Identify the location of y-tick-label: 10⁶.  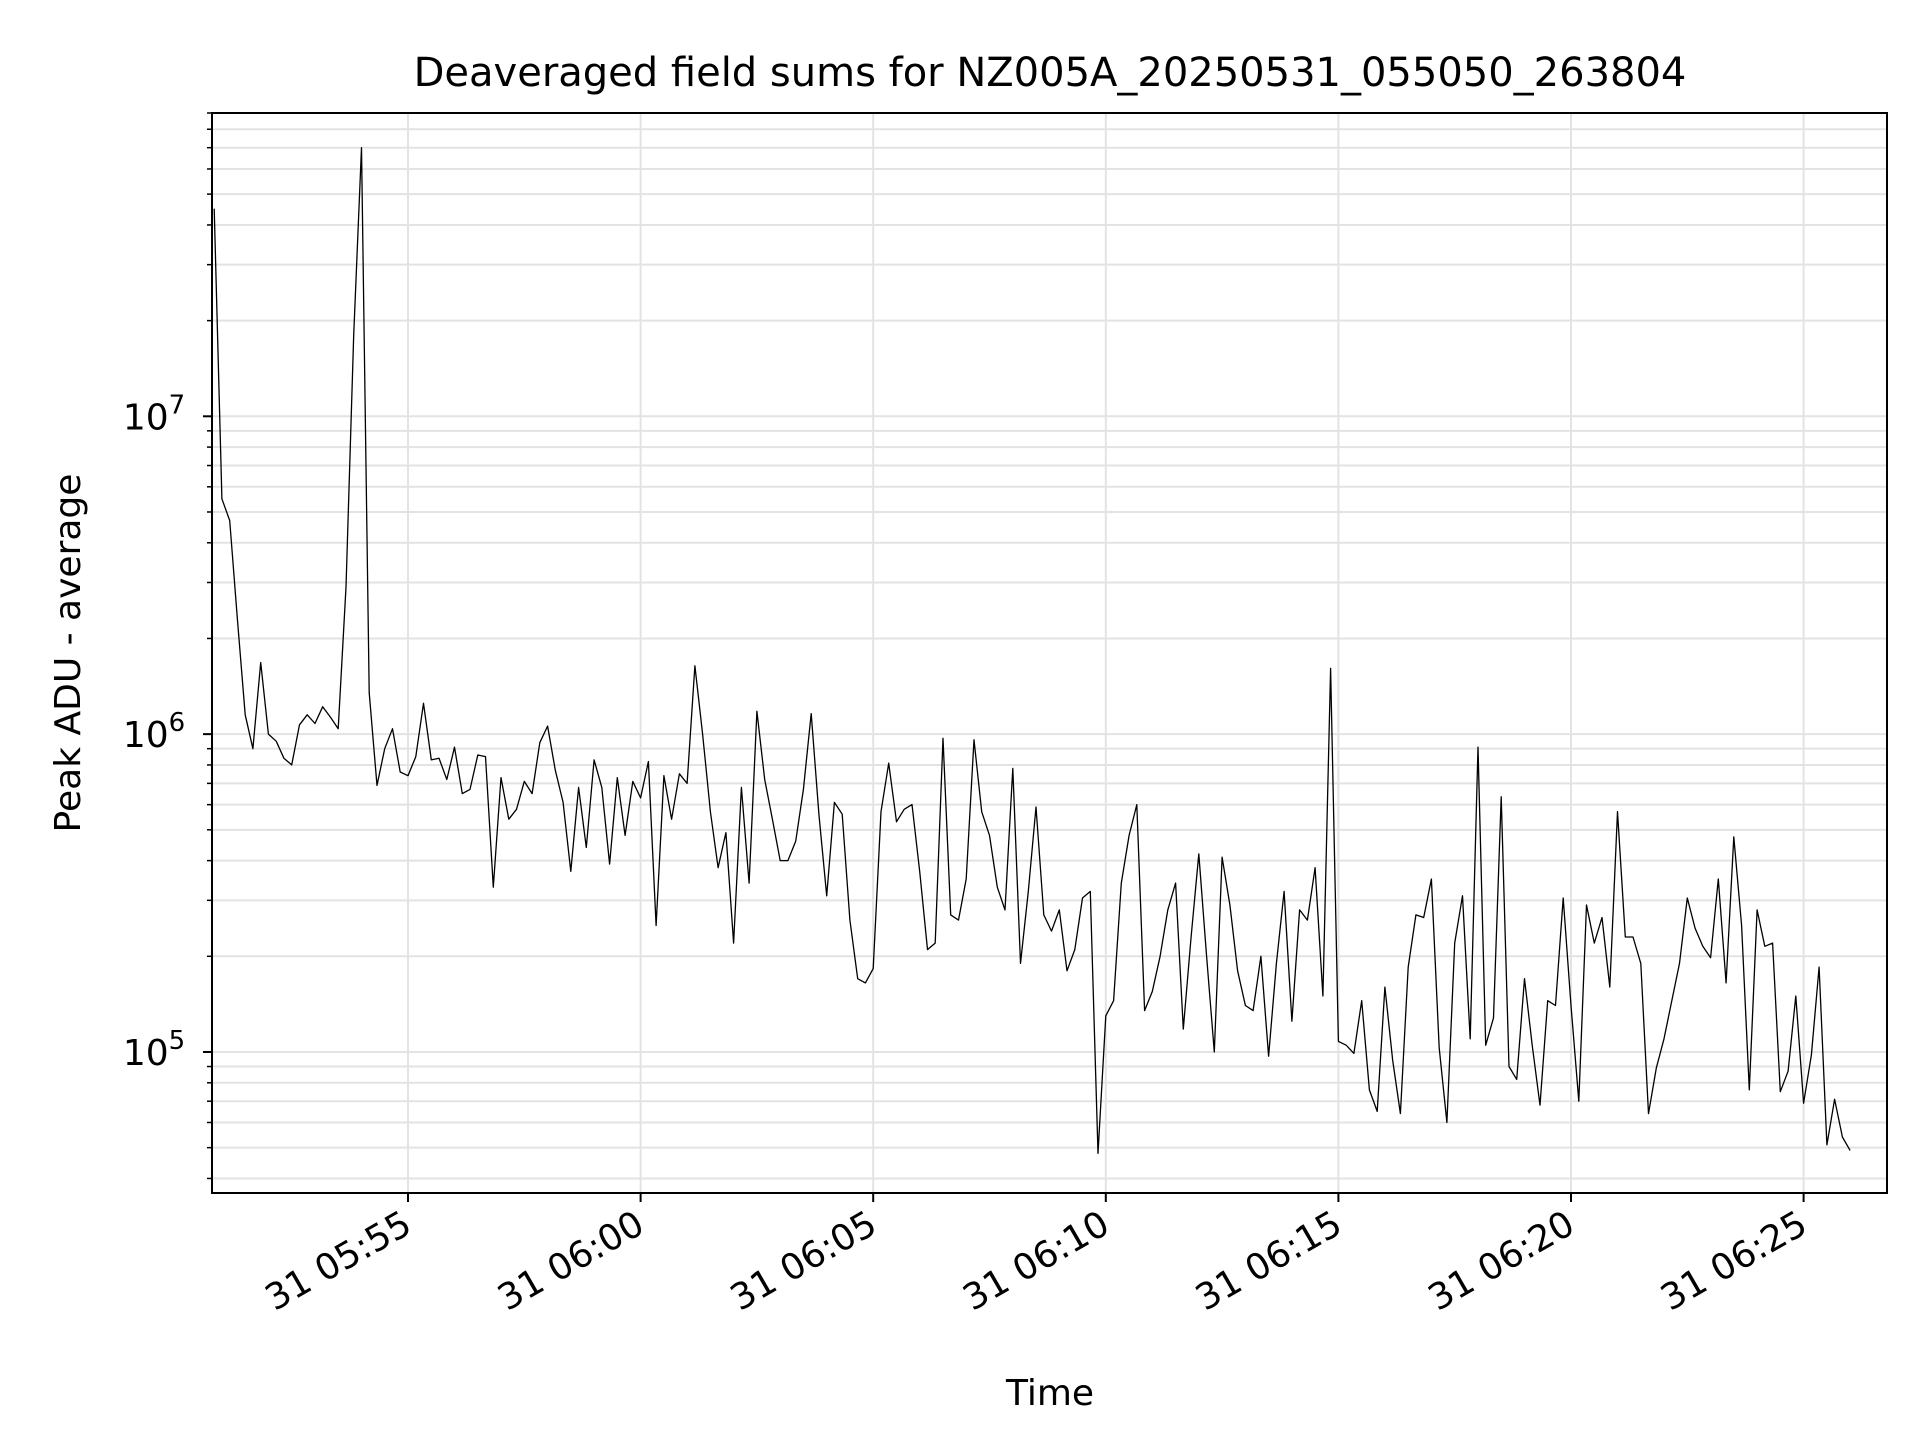
(154, 732).